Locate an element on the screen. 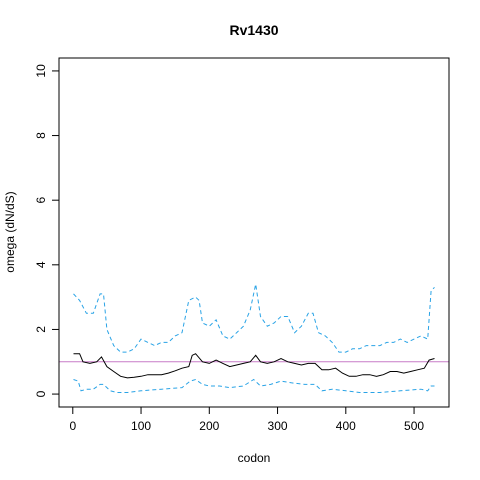 The width and height of the screenshot is (480, 480). x-tick-label: 300 is located at coordinates (278, 426).